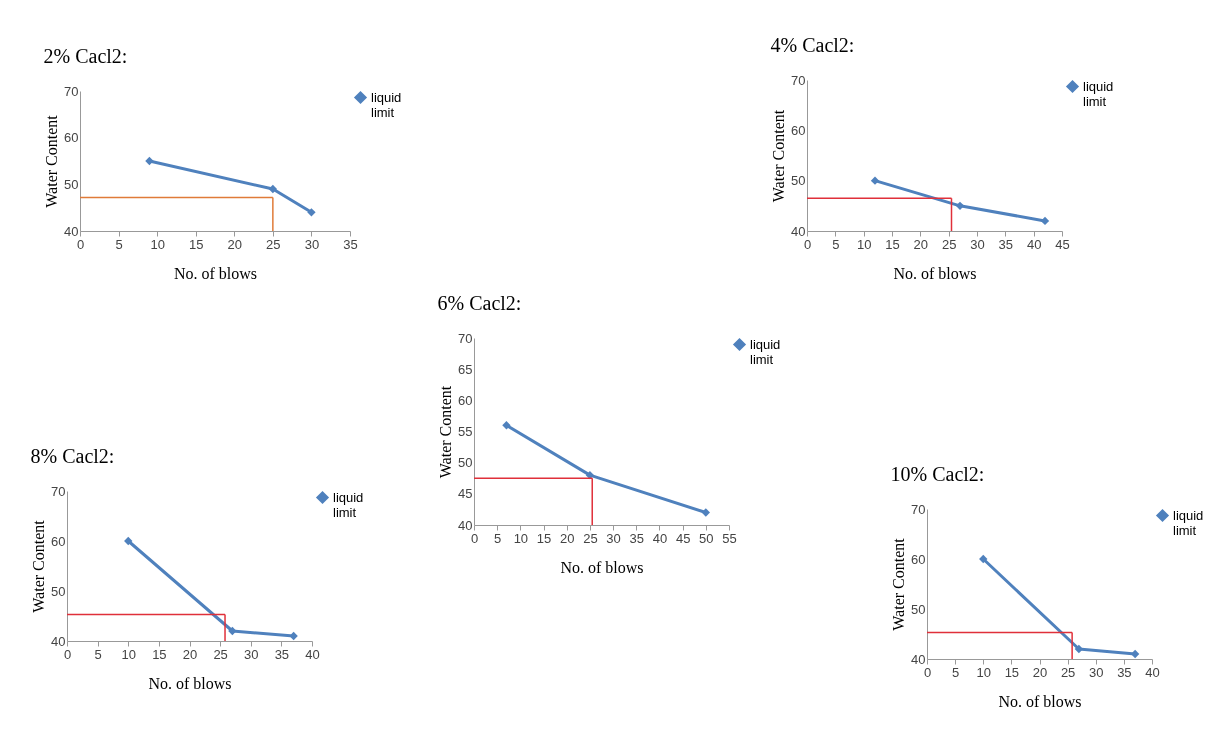 The height and width of the screenshot is (742, 1221). I want to click on x-tick-label: 50, so click(706, 538).